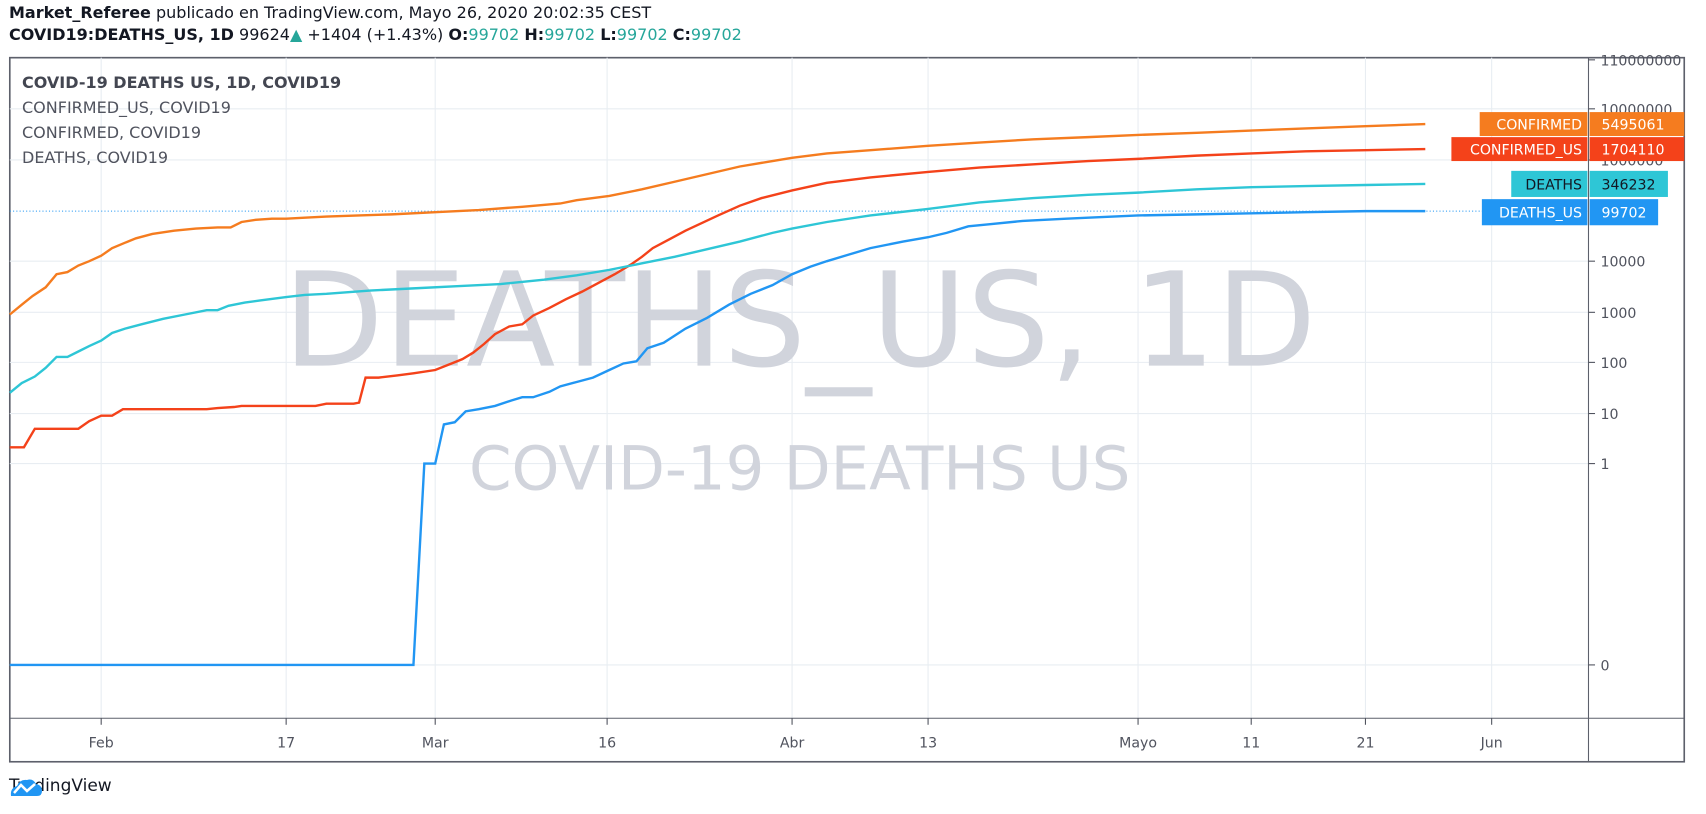 The height and width of the screenshot is (814, 1706). What do you see at coordinates (1491, 744) in the screenshot?
I see `x-tick-jun: Jun` at bounding box center [1491, 744].